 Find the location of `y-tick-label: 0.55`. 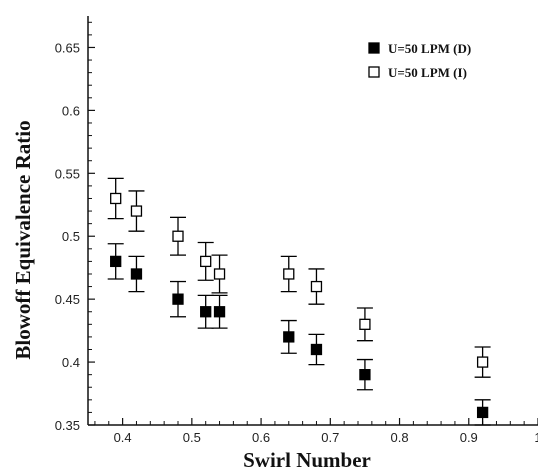

y-tick-label: 0.55 is located at coordinates (67, 173).